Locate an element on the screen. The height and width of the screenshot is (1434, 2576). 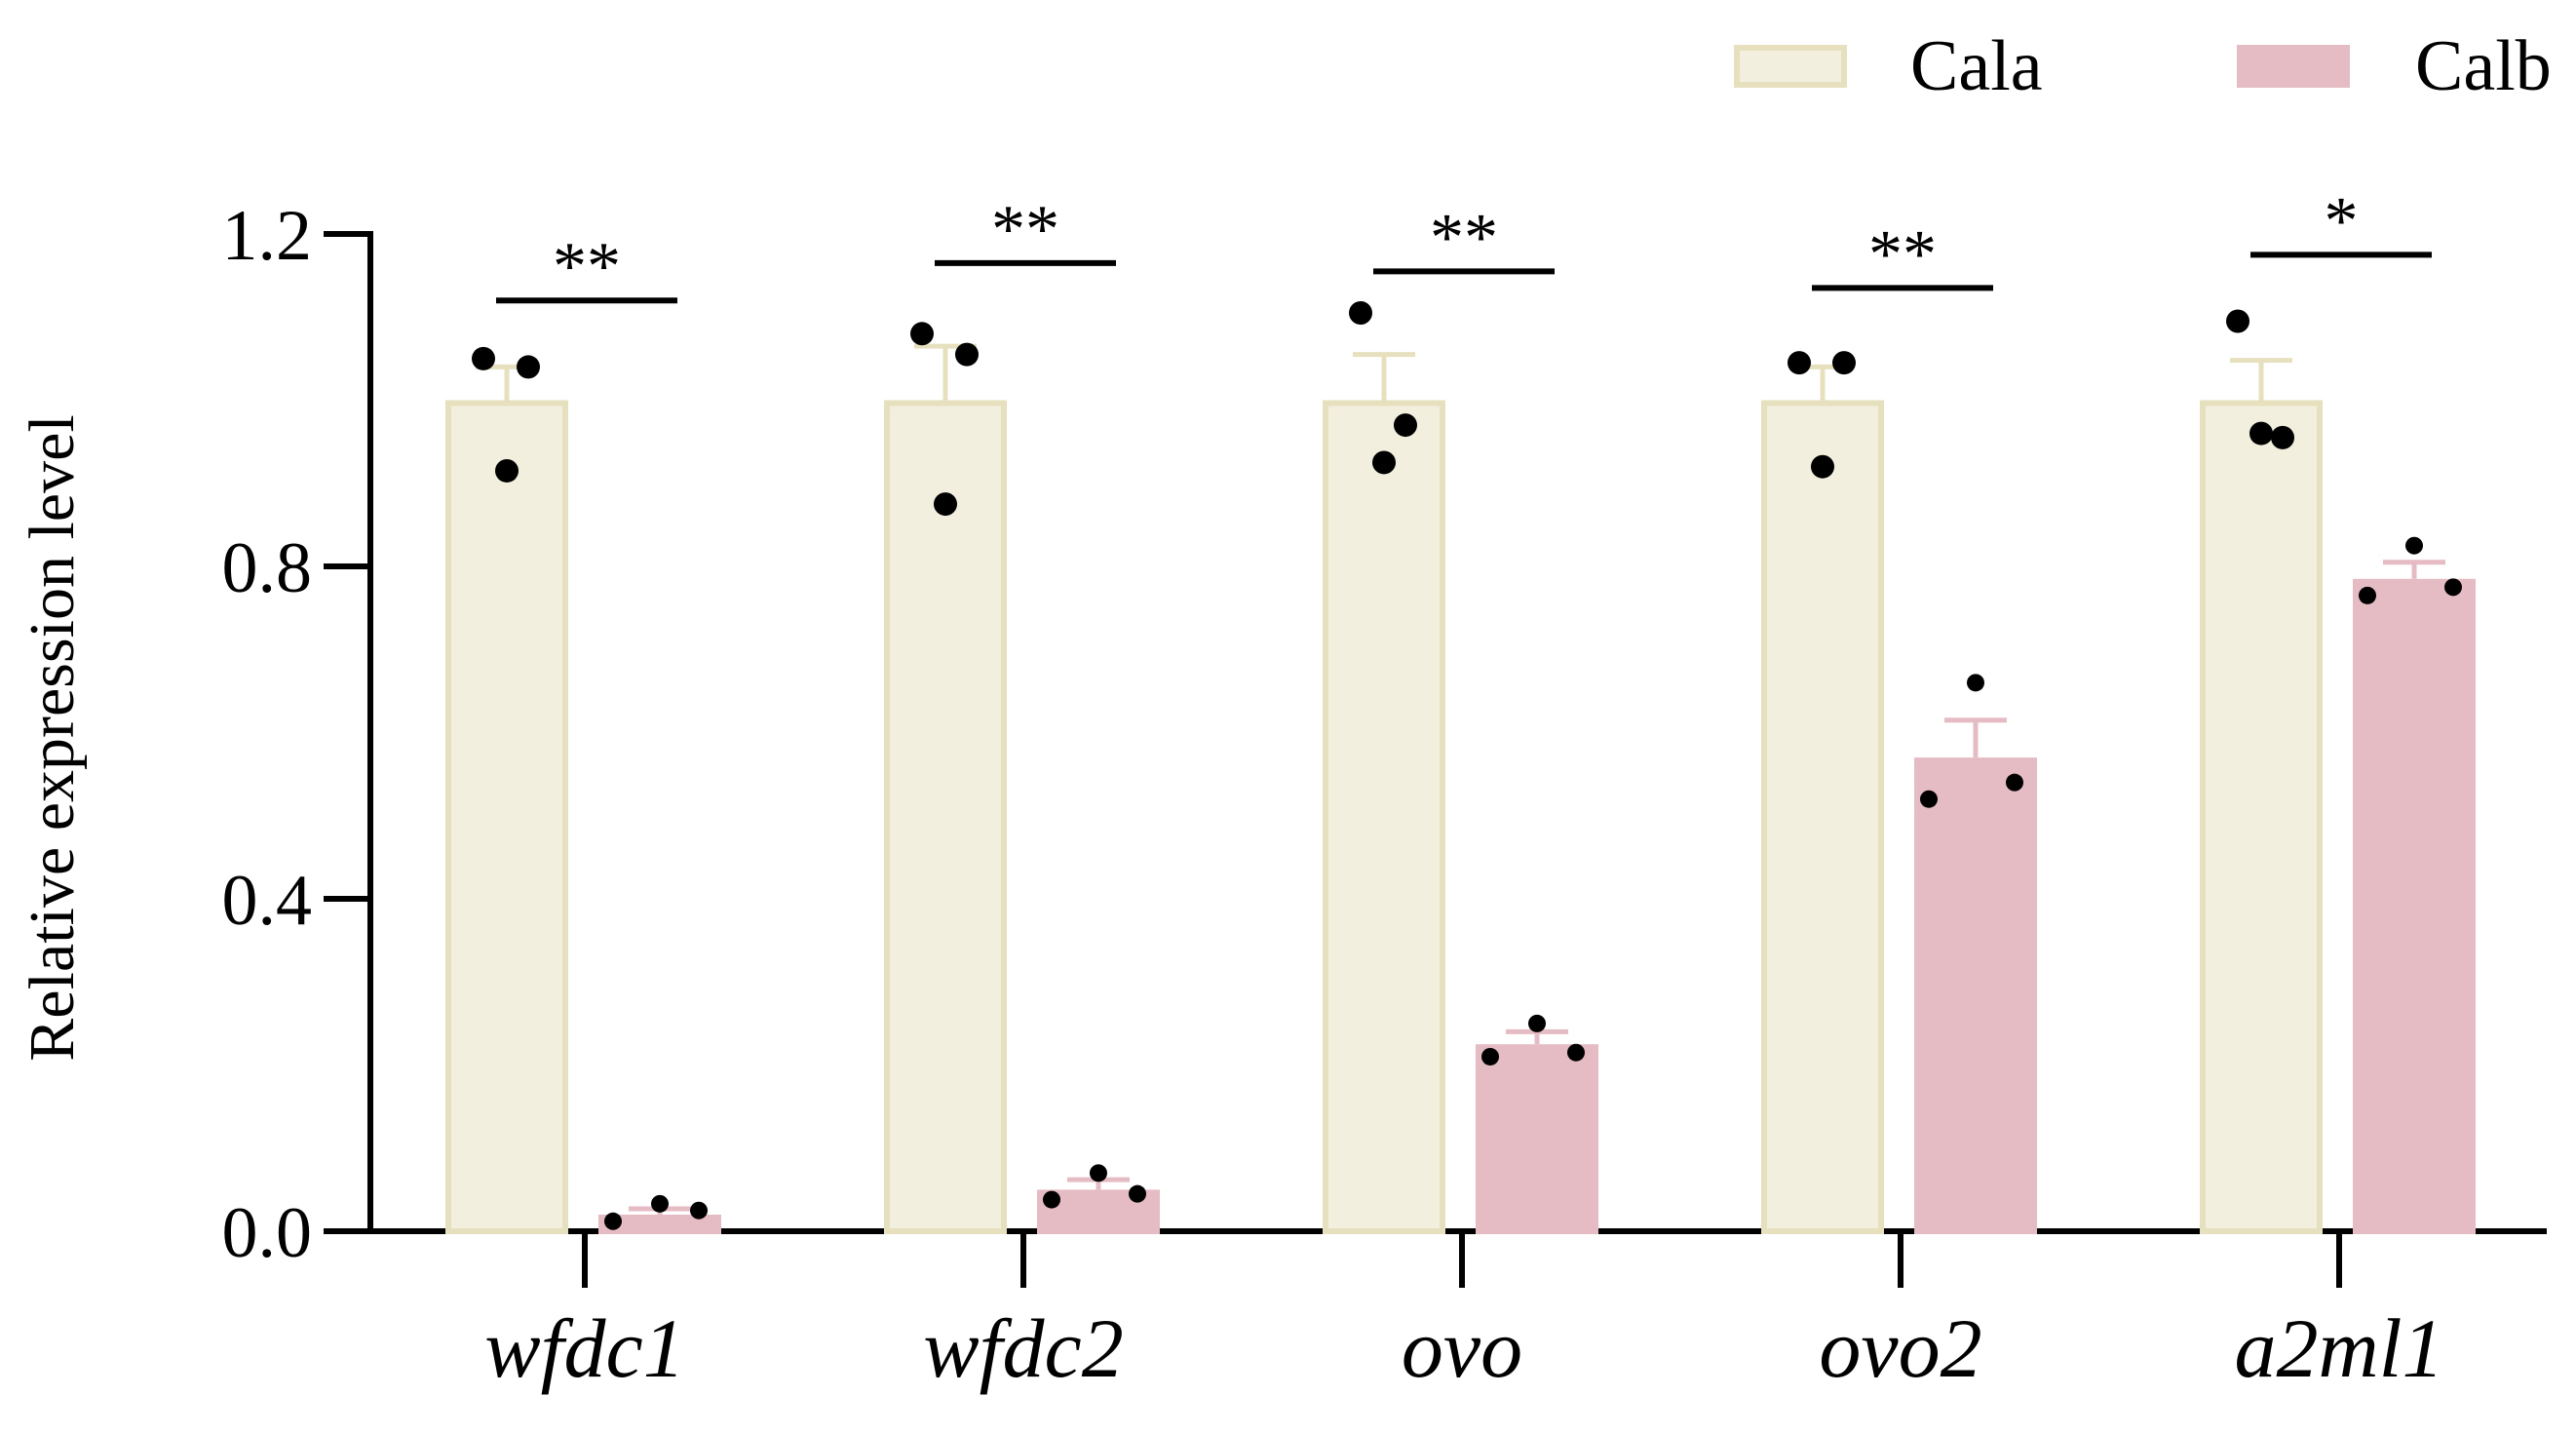
x-axis: wfdc1 wfdc2 ovo ovo2 a2ml1 is located at coordinates (1457, 1311).